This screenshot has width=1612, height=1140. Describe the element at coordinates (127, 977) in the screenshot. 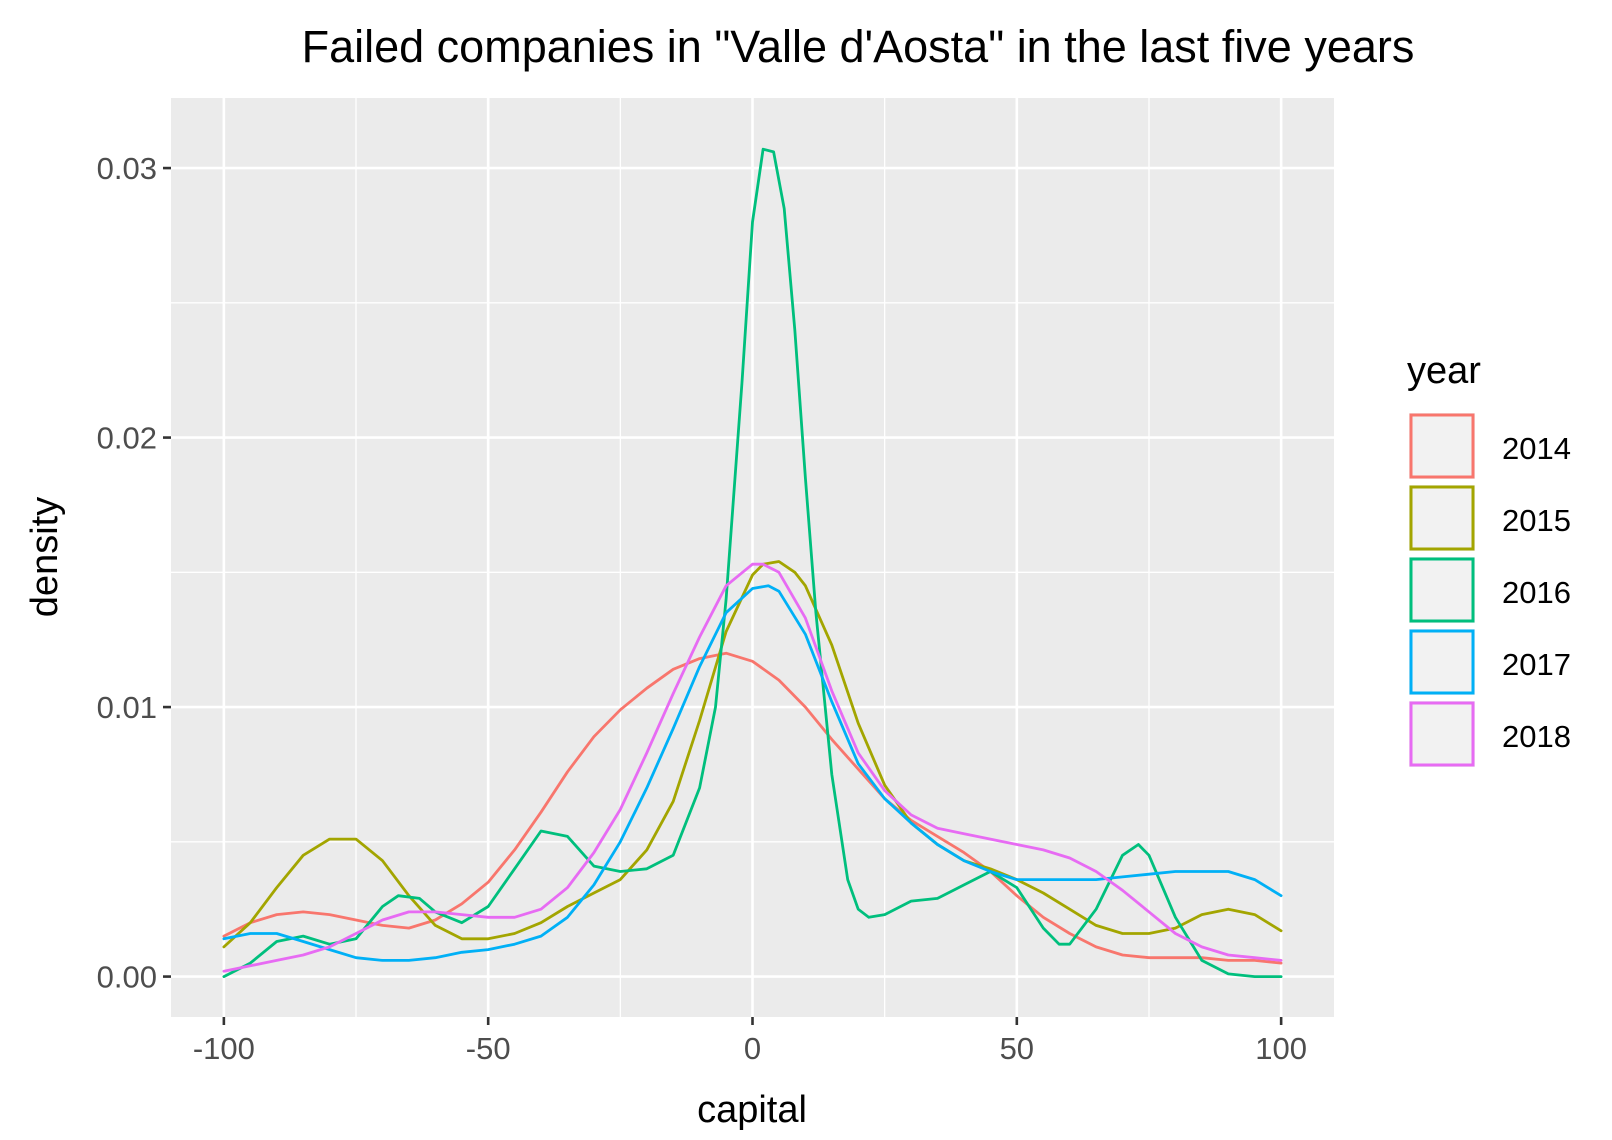

I see `y-tick-label: 0.00` at that location.